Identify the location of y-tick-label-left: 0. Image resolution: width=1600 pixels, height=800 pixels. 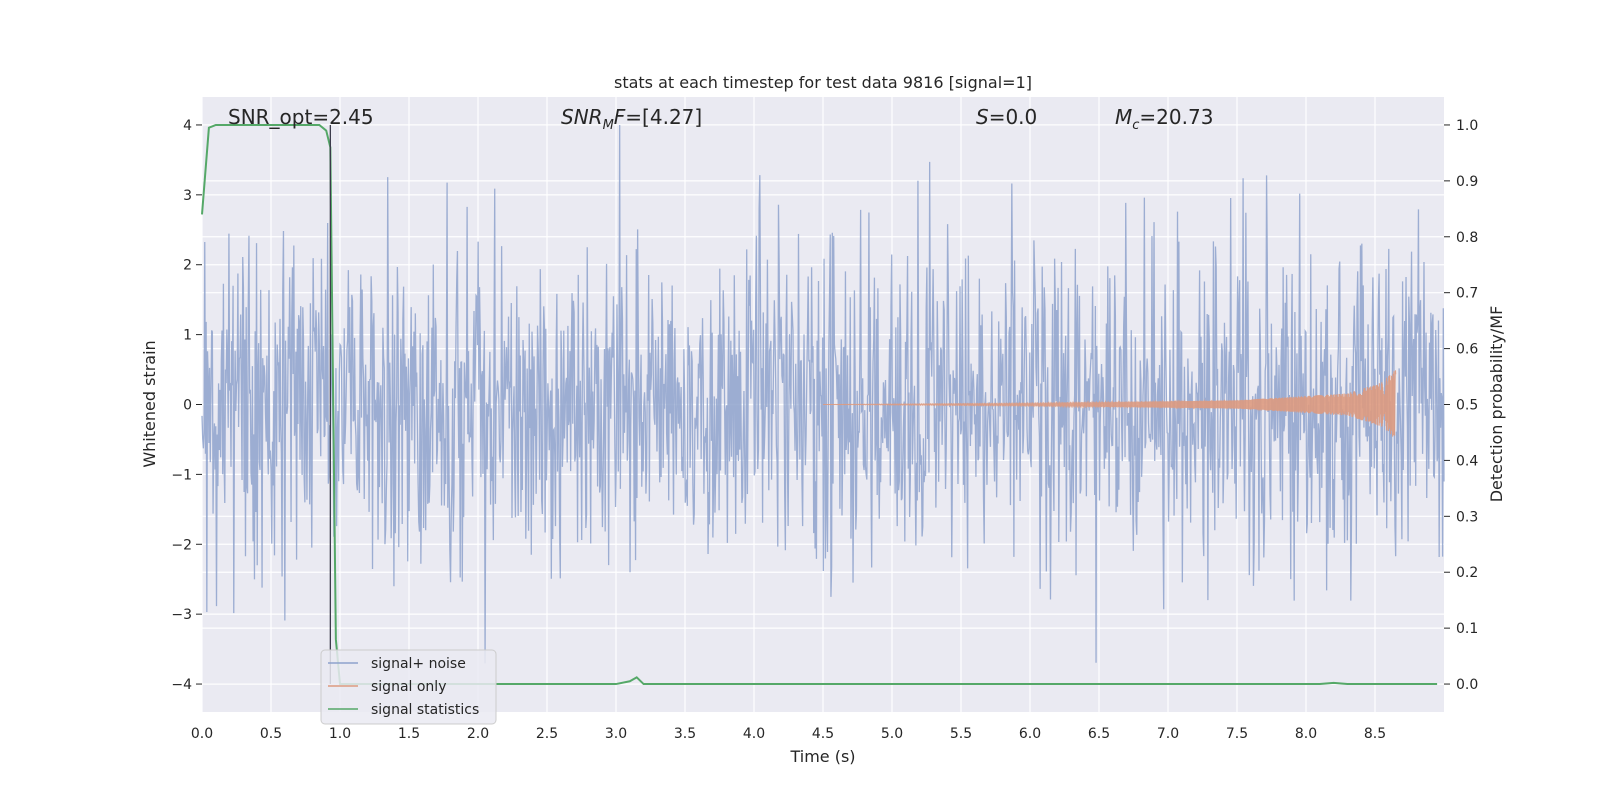
(187, 406).